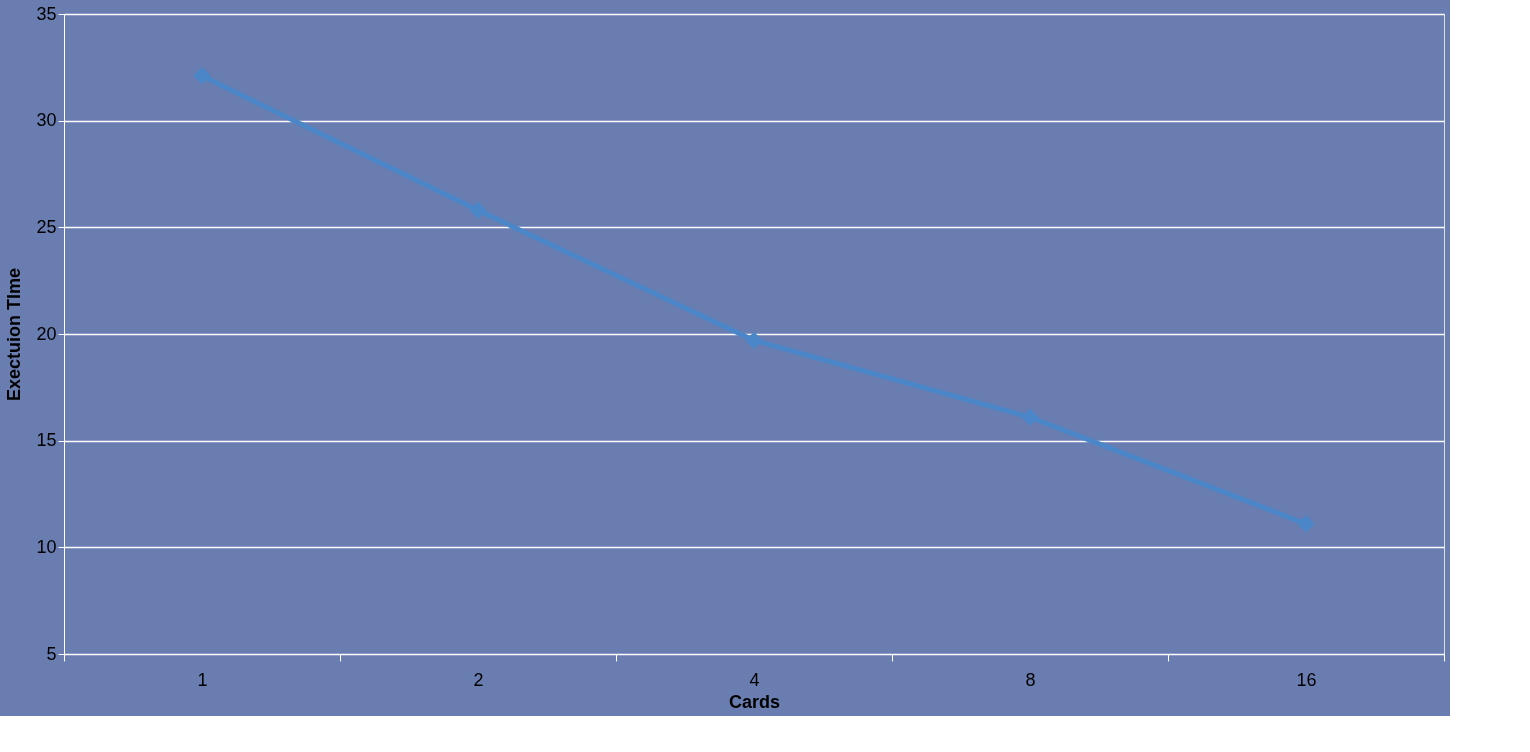 This screenshot has width=1530, height=752. What do you see at coordinates (46, 546) in the screenshot?
I see `y-tick-label: 10` at bounding box center [46, 546].